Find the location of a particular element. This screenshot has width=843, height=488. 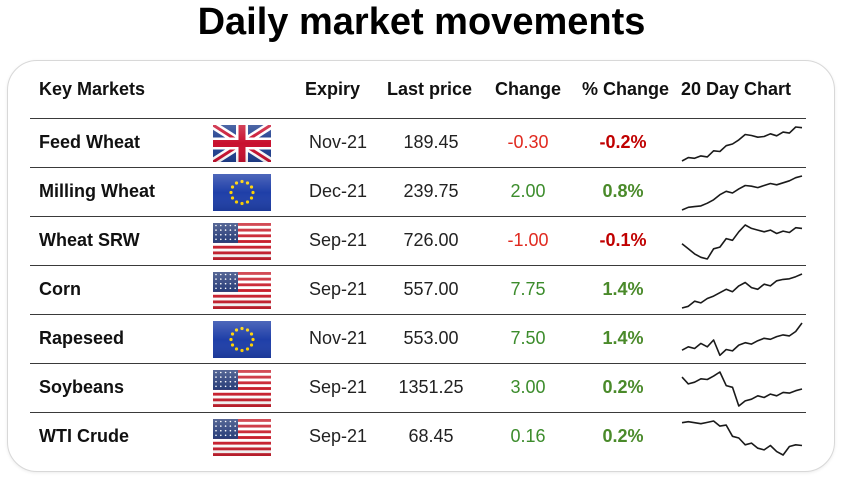

market-name: Milling Wheat is located at coordinates (97, 191).